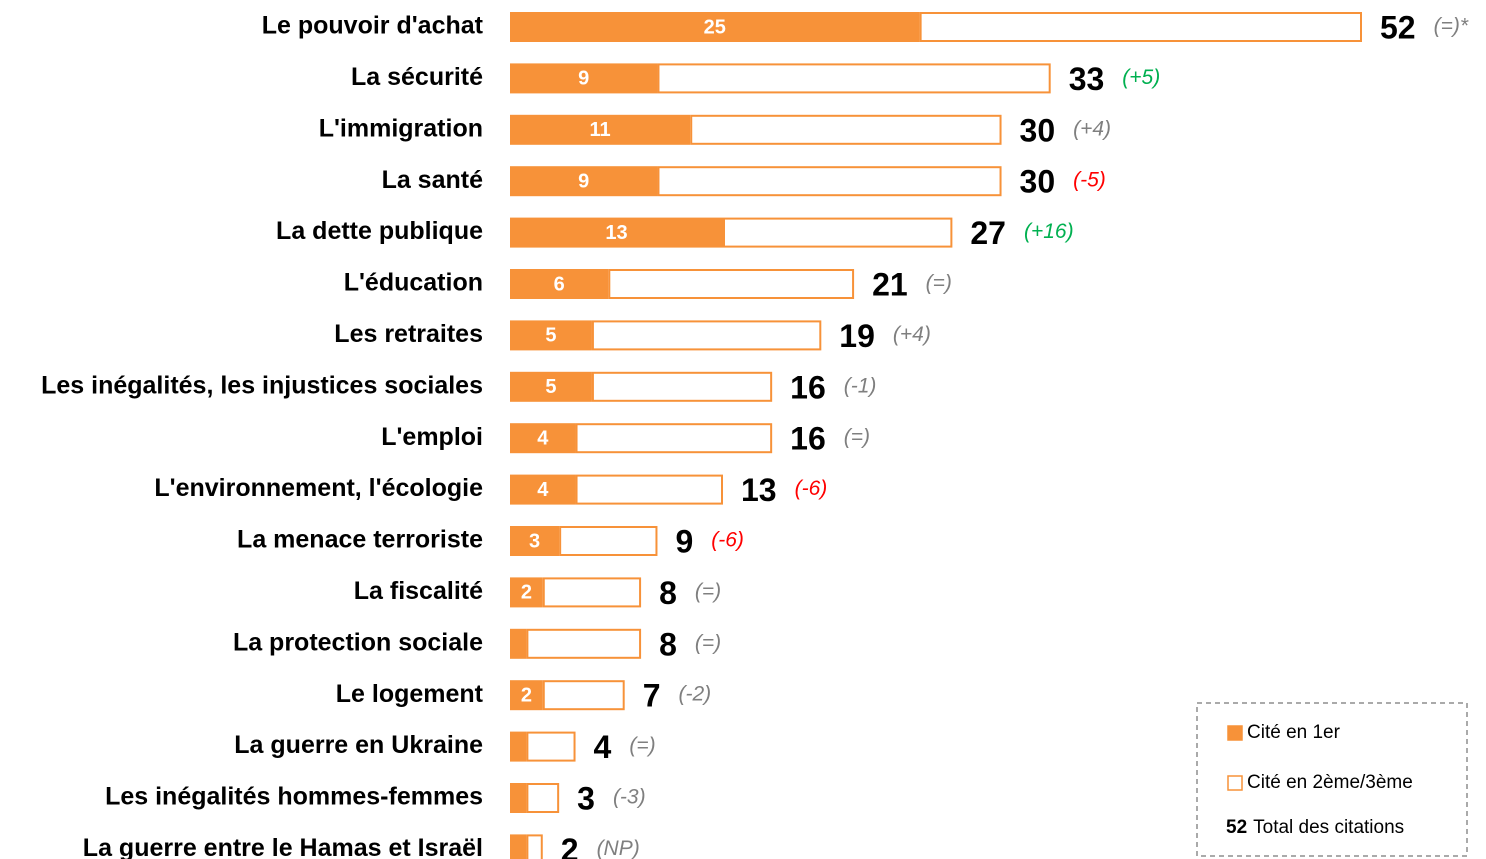  What do you see at coordinates (418, 591) in the screenshot?
I see `category-label: La fiscalité` at bounding box center [418, 591].